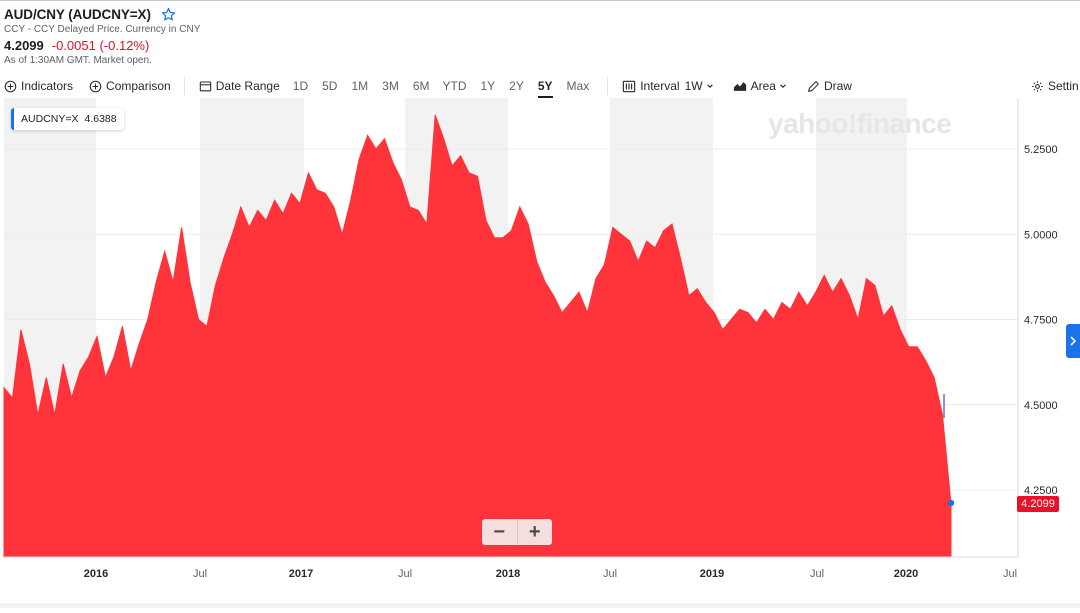  What do you see at coordinates (540, 605) in the screenshot?
I see `bottom-border` at bounding box center [540, 605].